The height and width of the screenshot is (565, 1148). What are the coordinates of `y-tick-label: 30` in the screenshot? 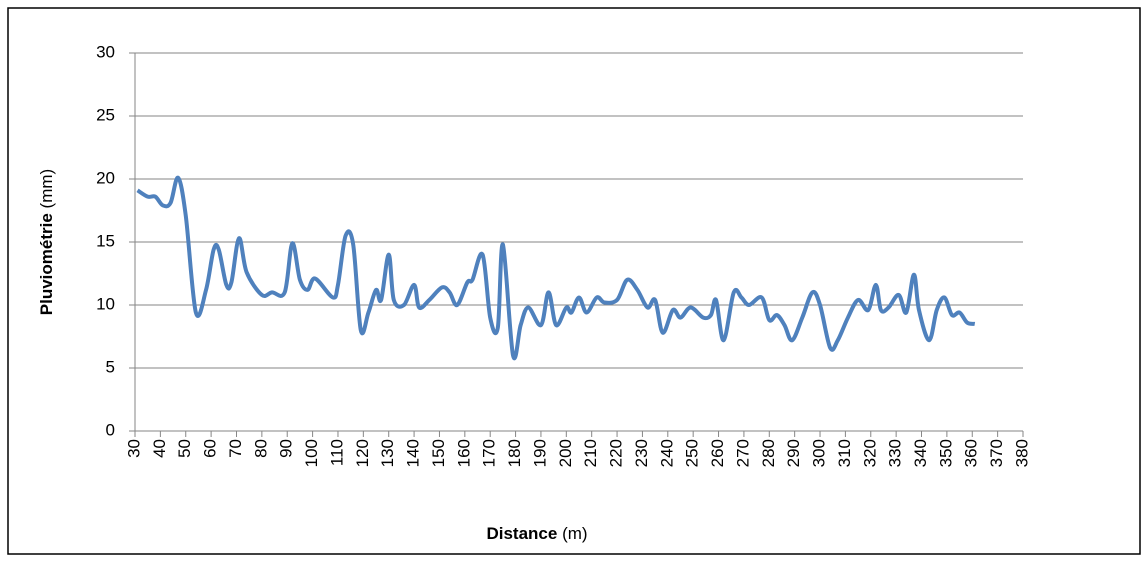 It's located at (105, 51).